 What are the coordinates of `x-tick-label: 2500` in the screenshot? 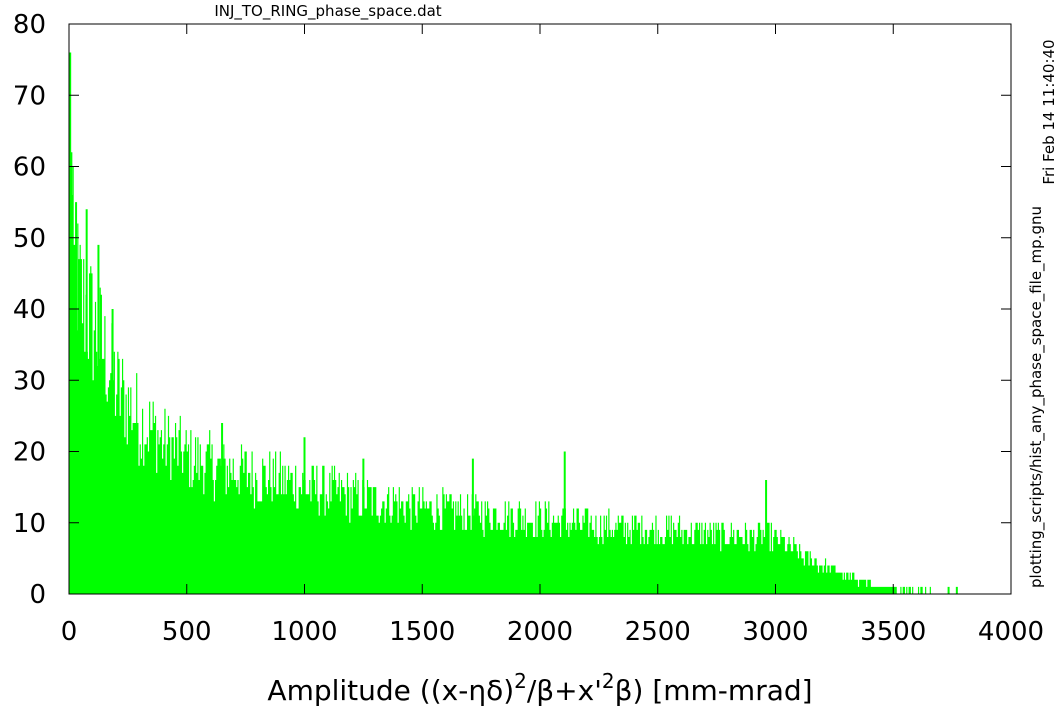 It's located at (658, 632).